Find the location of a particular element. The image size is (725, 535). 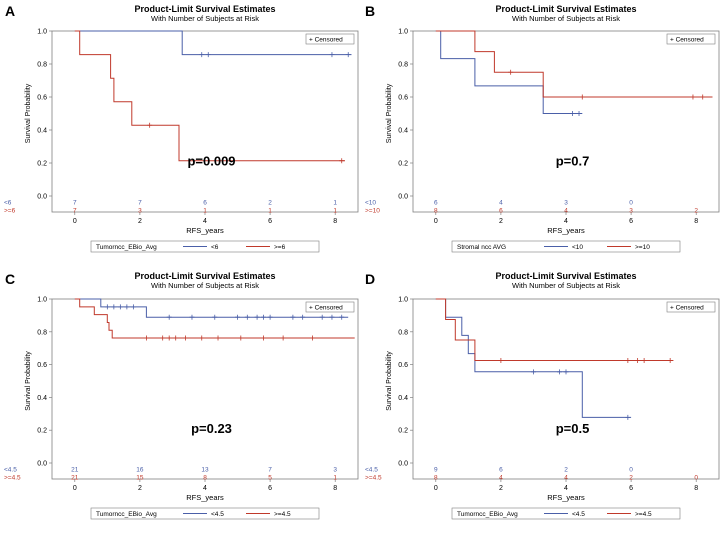

legend-entry: <10 is located at coordinates (577, 247).